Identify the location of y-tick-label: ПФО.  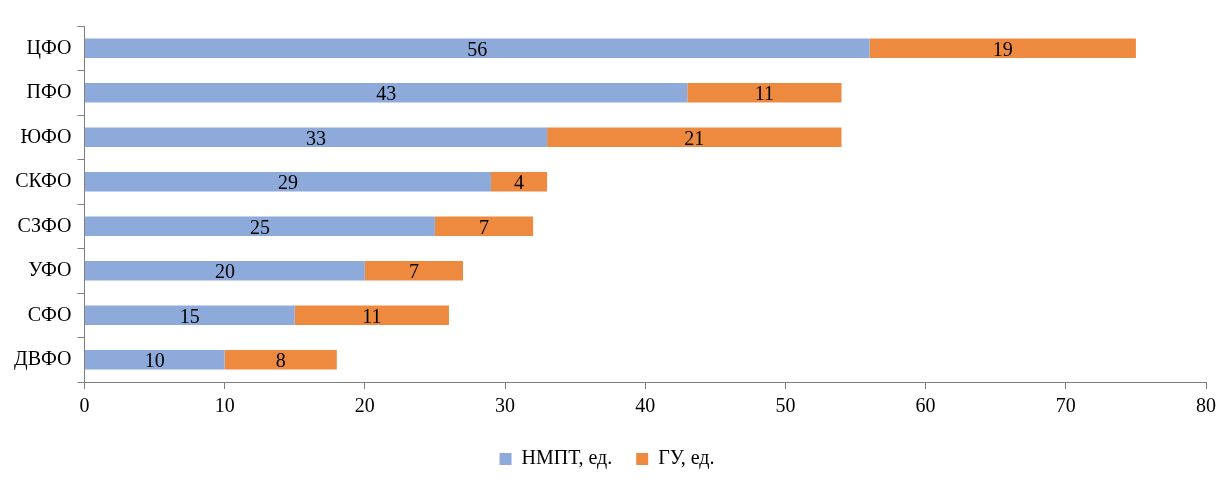
(49, 91).